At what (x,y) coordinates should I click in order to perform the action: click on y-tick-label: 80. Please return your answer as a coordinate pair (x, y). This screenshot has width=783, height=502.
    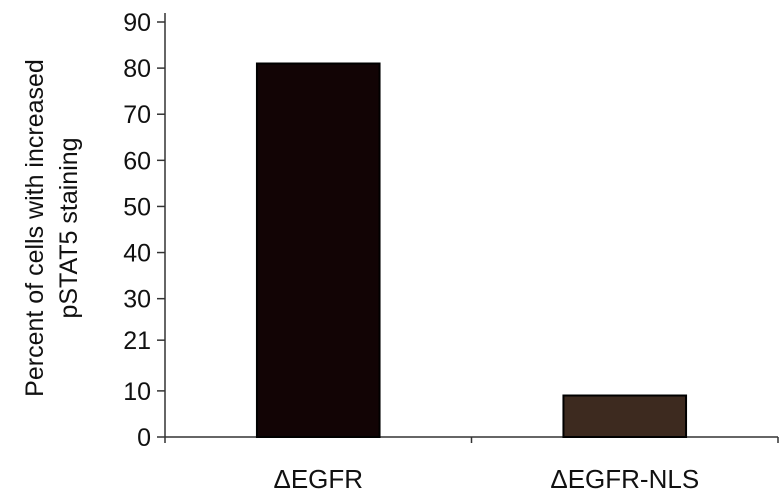
    Looking at the image, I should click on (137, 69).